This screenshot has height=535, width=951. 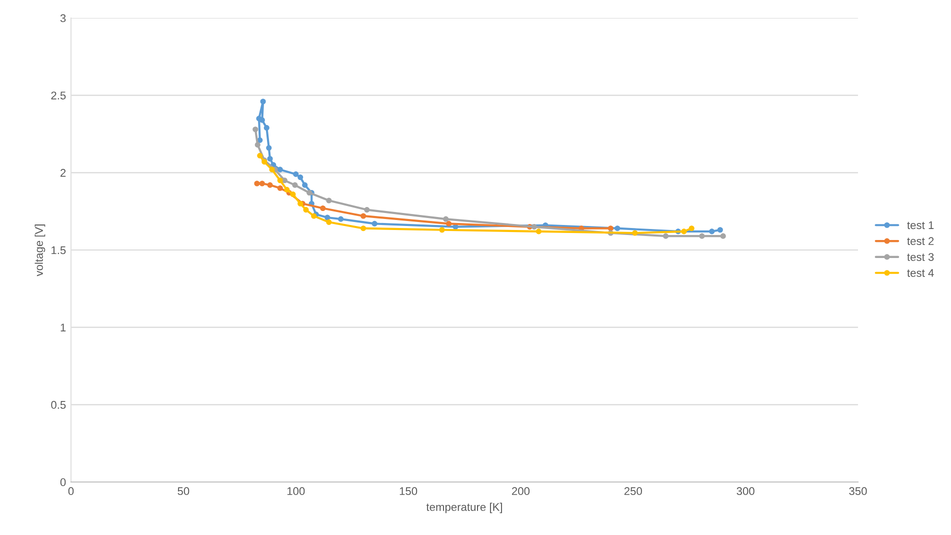 I want to click on legend-label: test 1, so click(x=920, y=225).